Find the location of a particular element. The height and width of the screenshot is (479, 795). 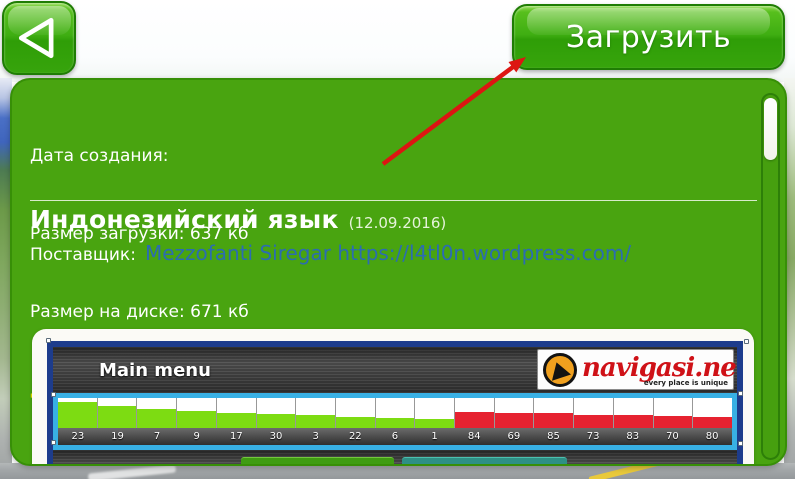

skin-menu-title: Main menu is located at coordinates (155, 370).